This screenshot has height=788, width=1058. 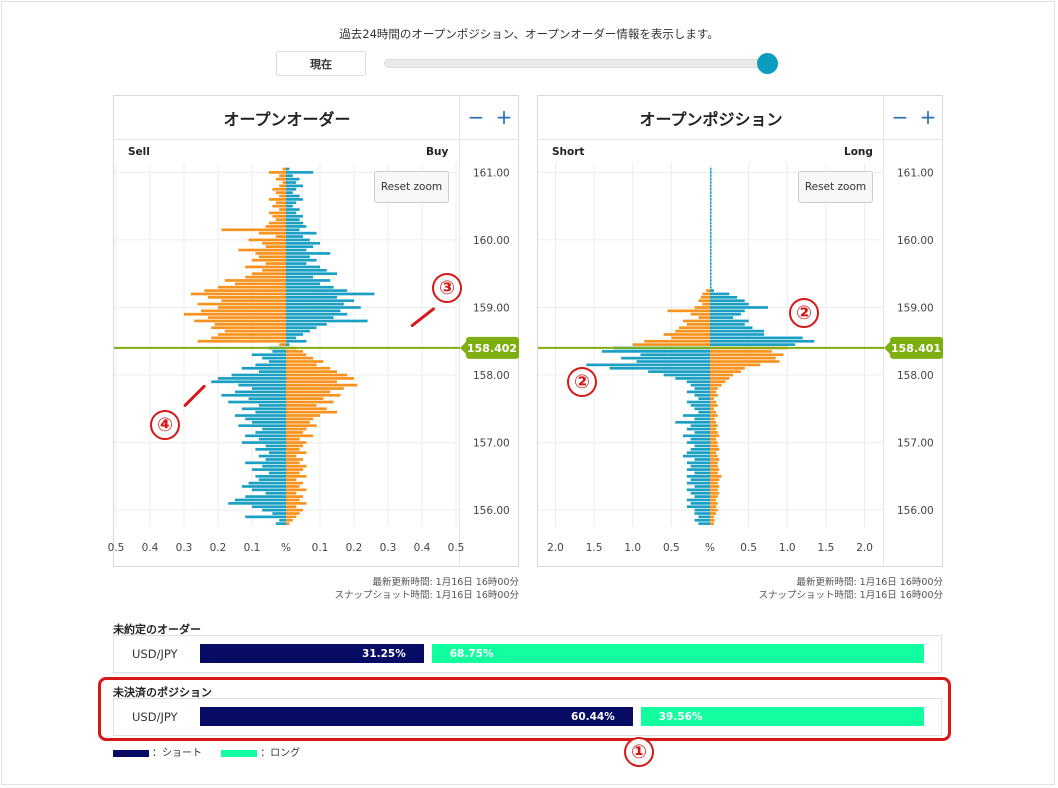 I want to click on time-slider-thumb, so click(x=767, y=63).